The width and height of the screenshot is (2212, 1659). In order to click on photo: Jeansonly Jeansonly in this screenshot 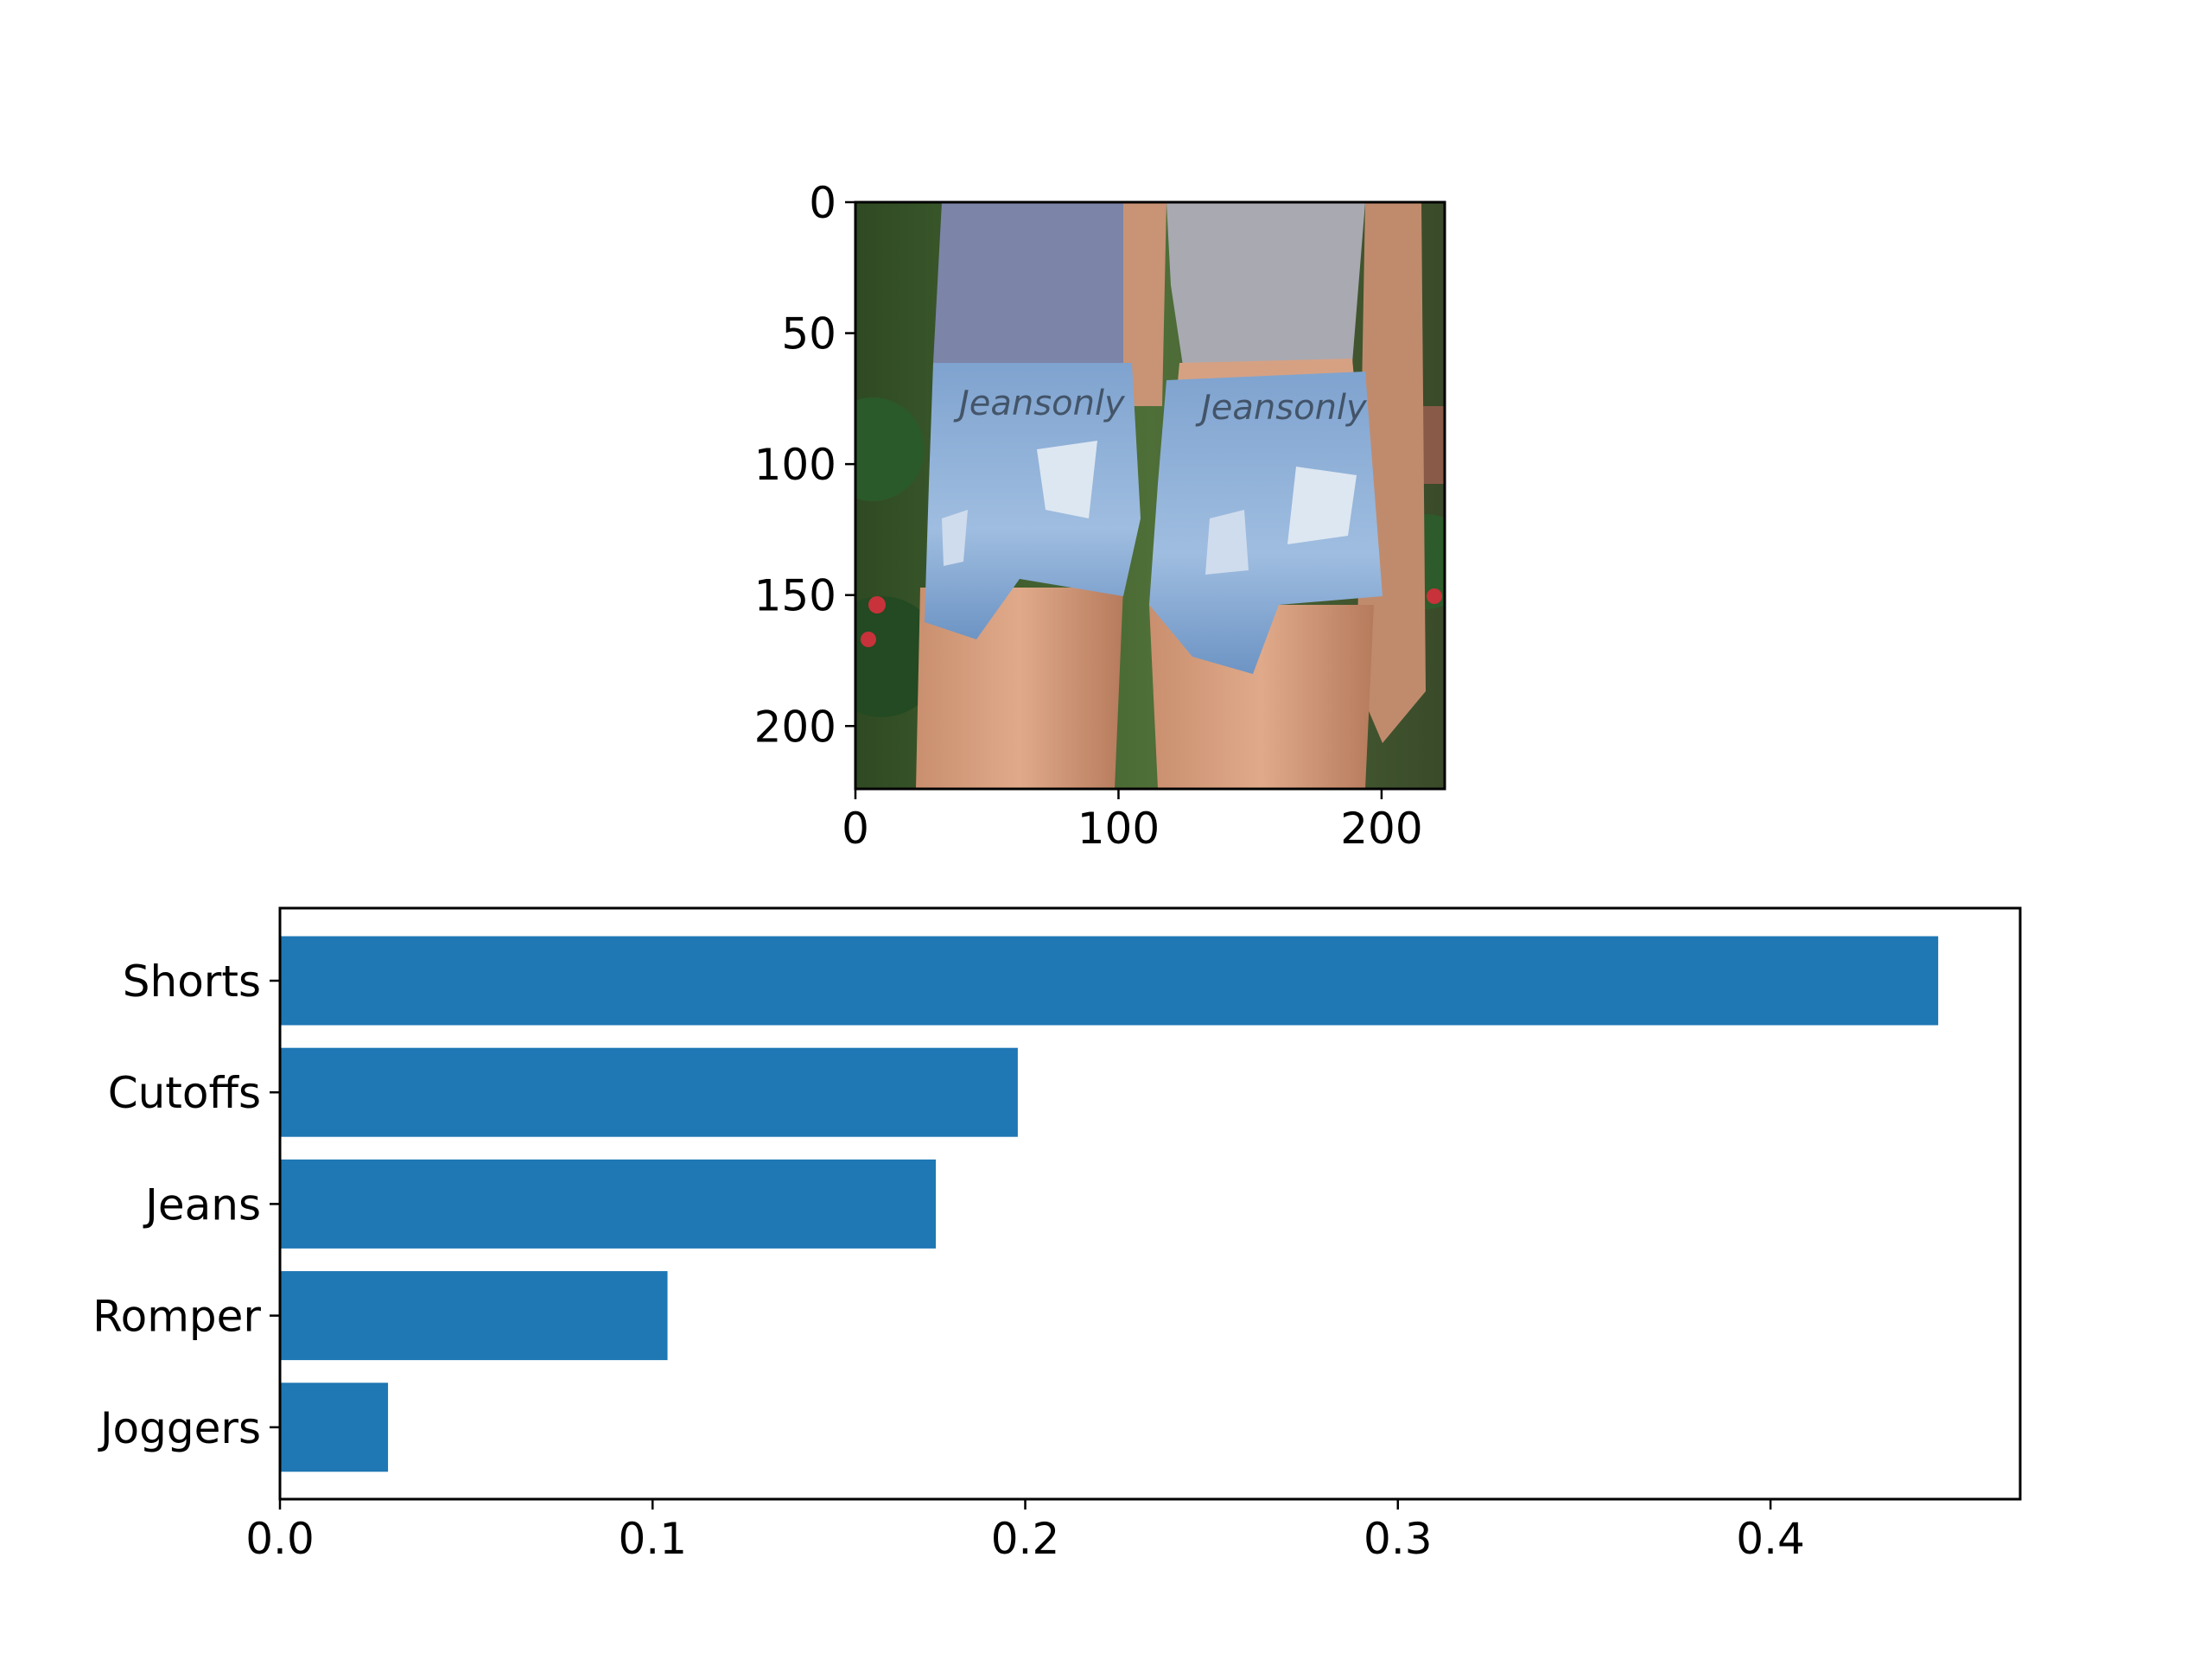, I will do `click(1150, 495)`.